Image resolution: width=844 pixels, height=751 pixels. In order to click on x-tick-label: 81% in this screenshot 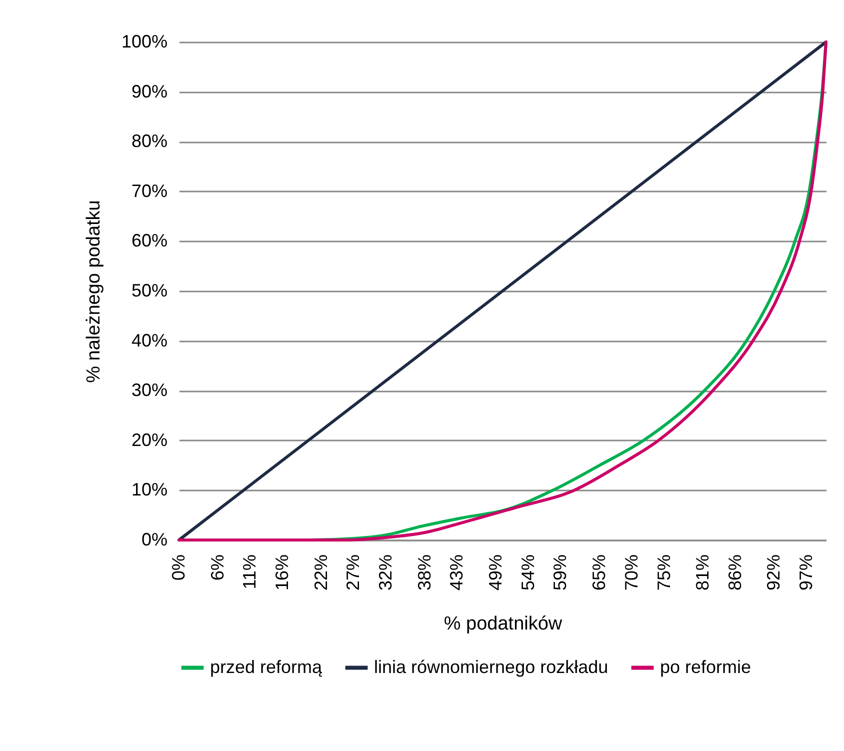, I will do `click(702, 572)`.